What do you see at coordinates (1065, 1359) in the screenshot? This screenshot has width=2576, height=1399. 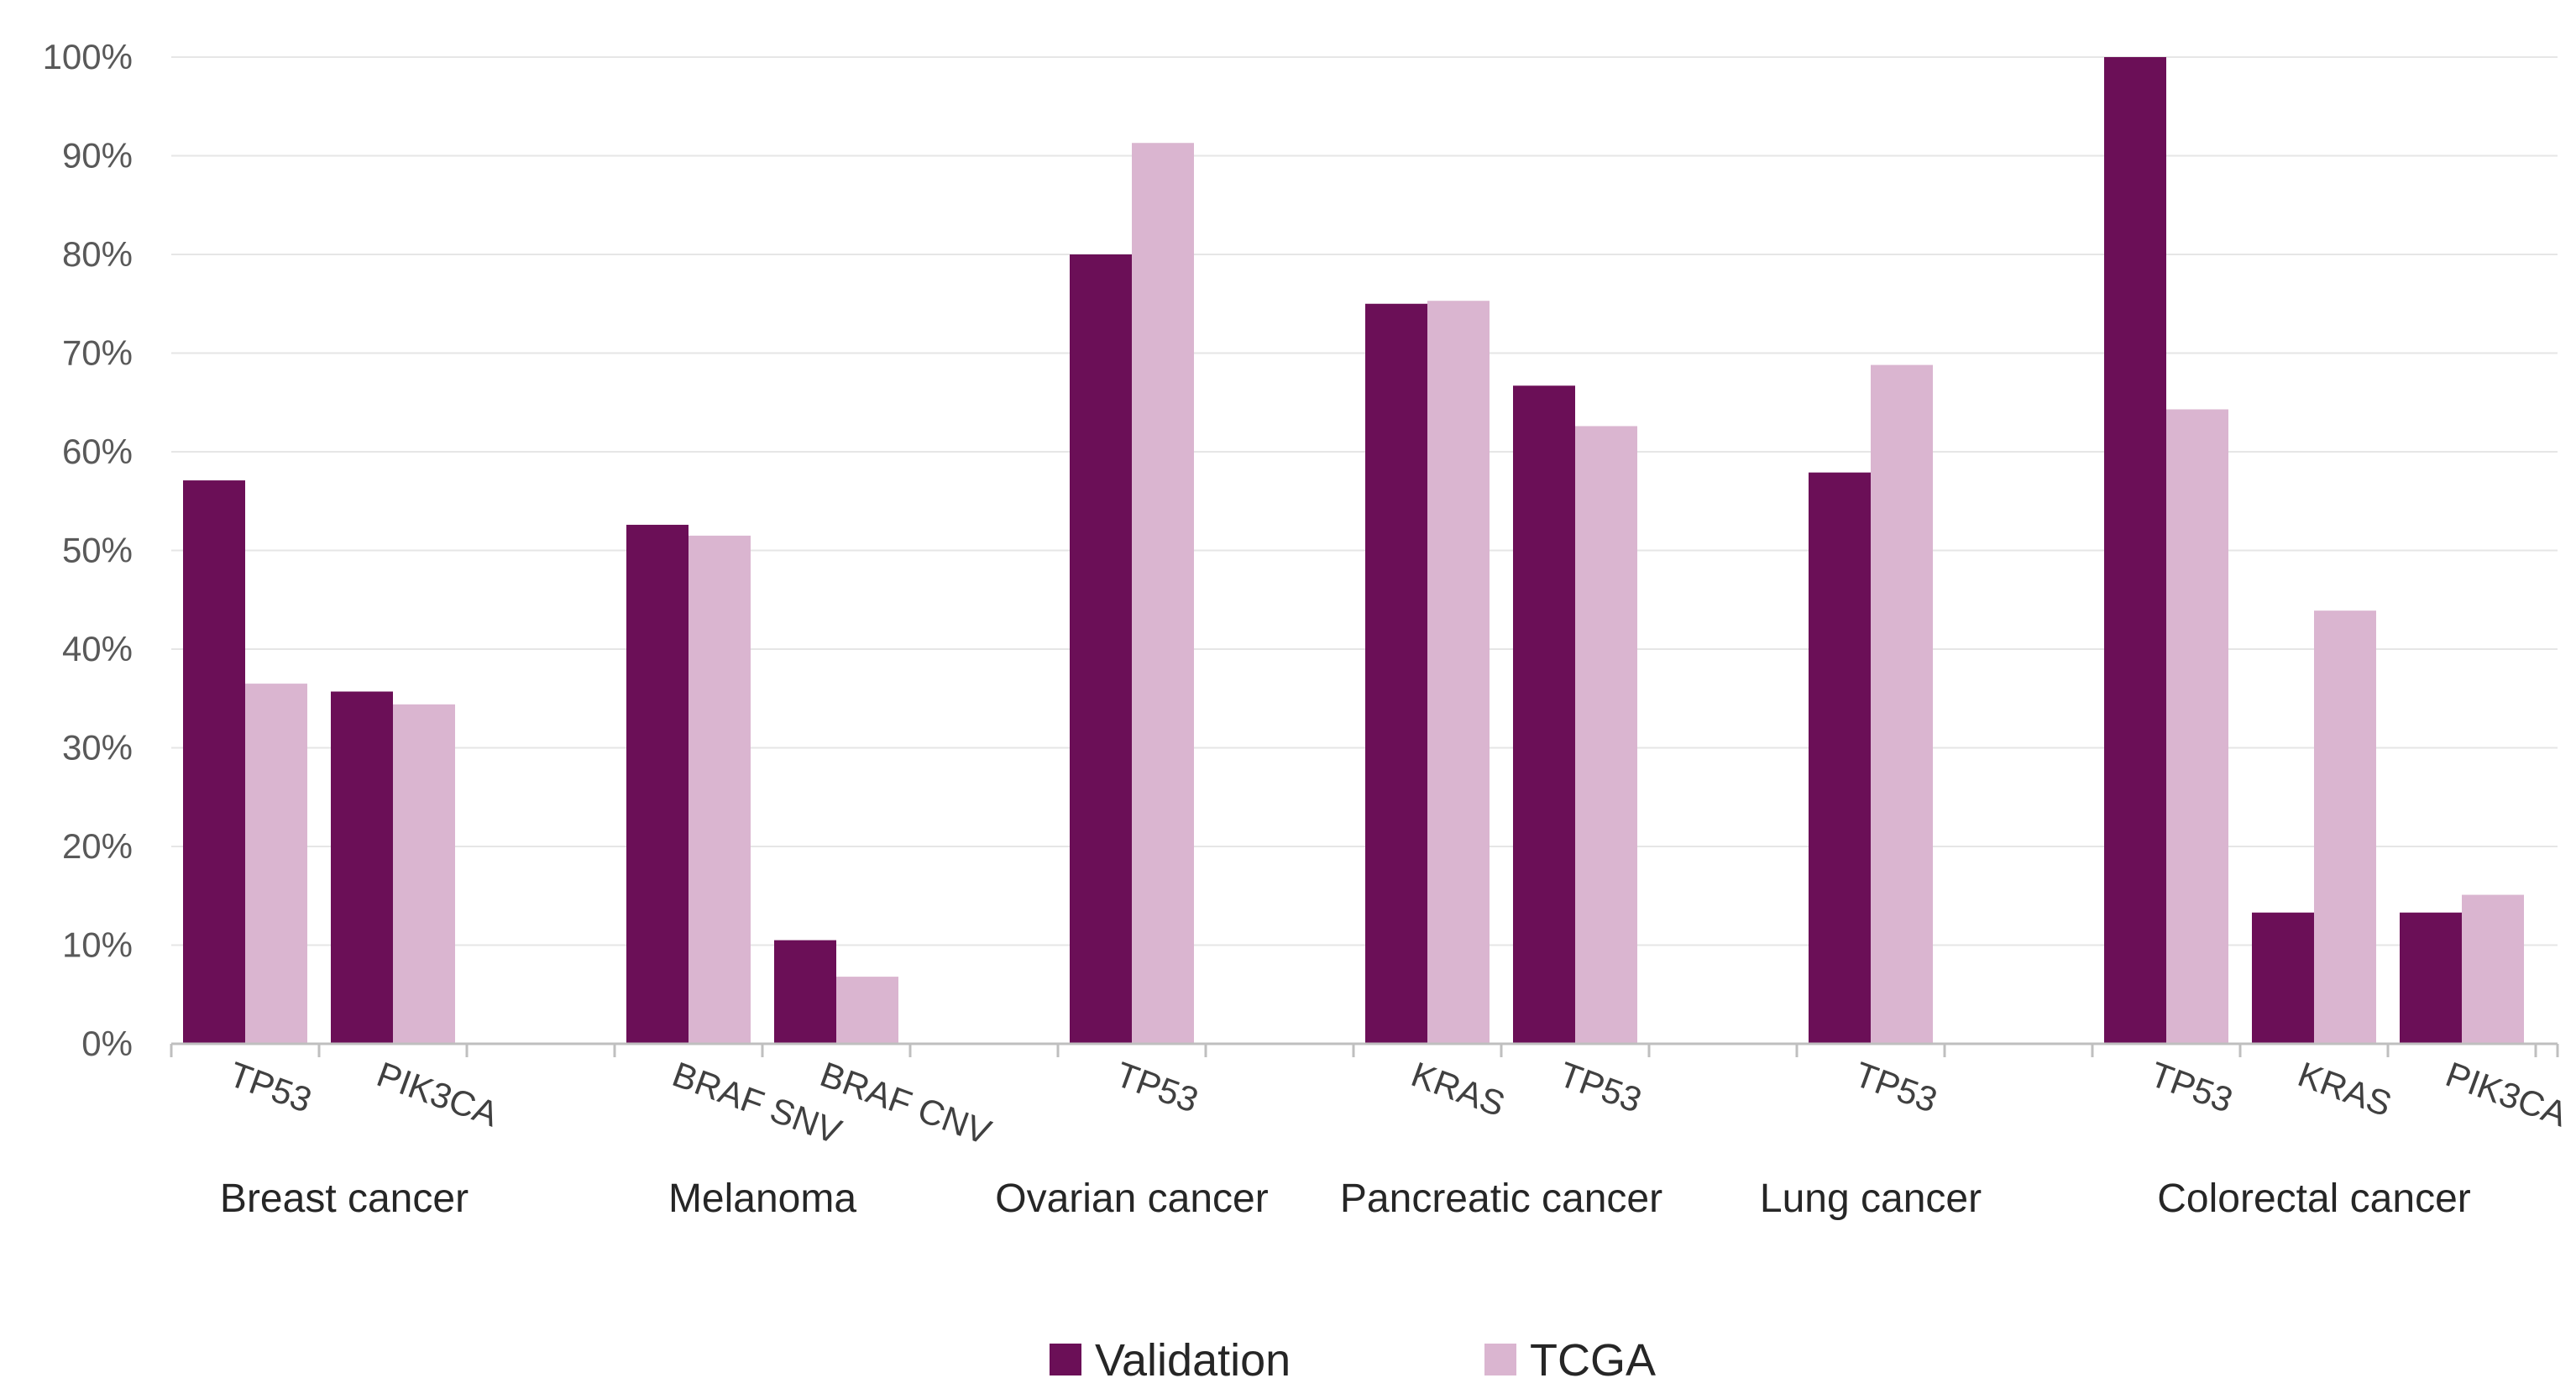 I see `legend-swatch-validation` at bounding box center [1065, 1359].